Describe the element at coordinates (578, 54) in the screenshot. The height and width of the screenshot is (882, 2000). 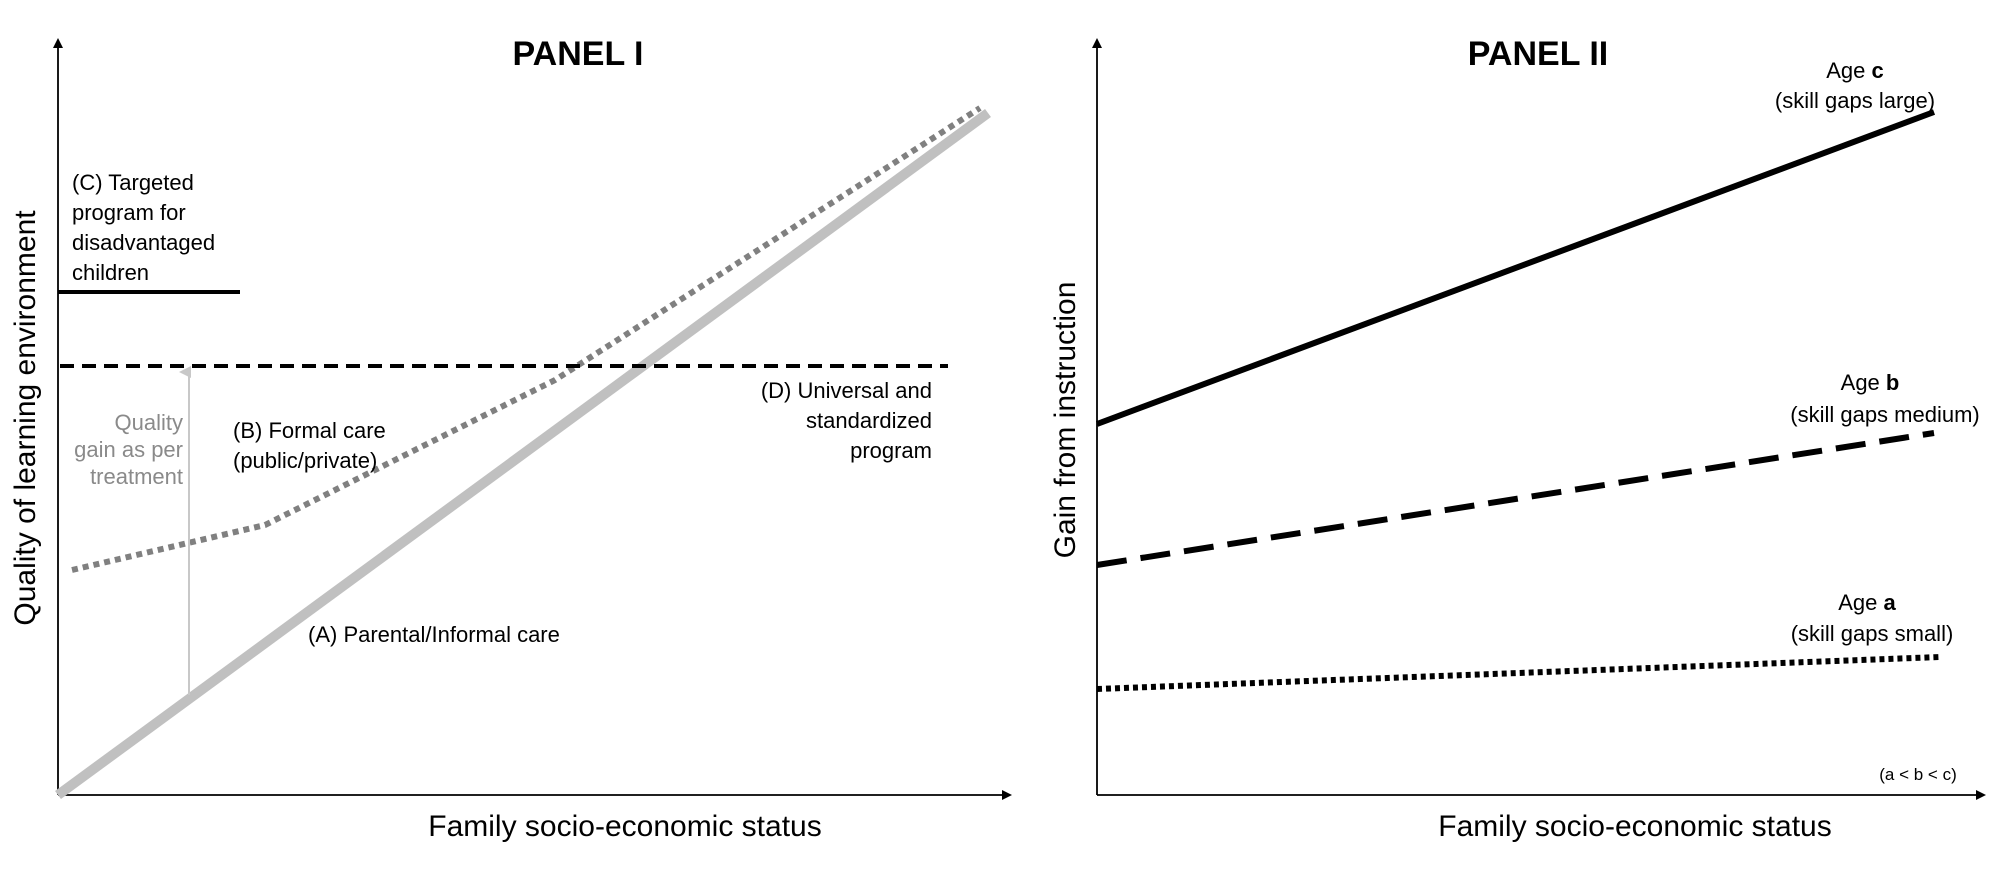
I see `panel-1-title: PANEL I` at that location.